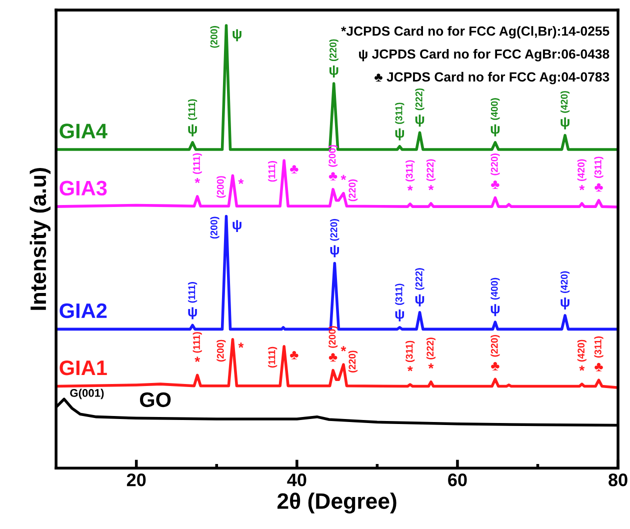  I want to click on annotation: ψ JCPDS Card no for FCC AgBr:06-0438, so click(484, 55).